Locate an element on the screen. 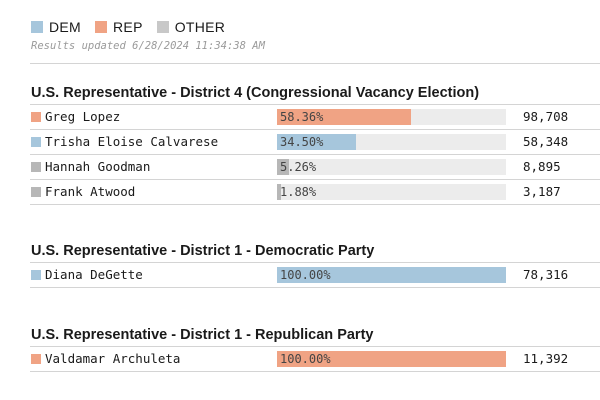  vote-count: 78,316 is located at coordinates (546, 274).